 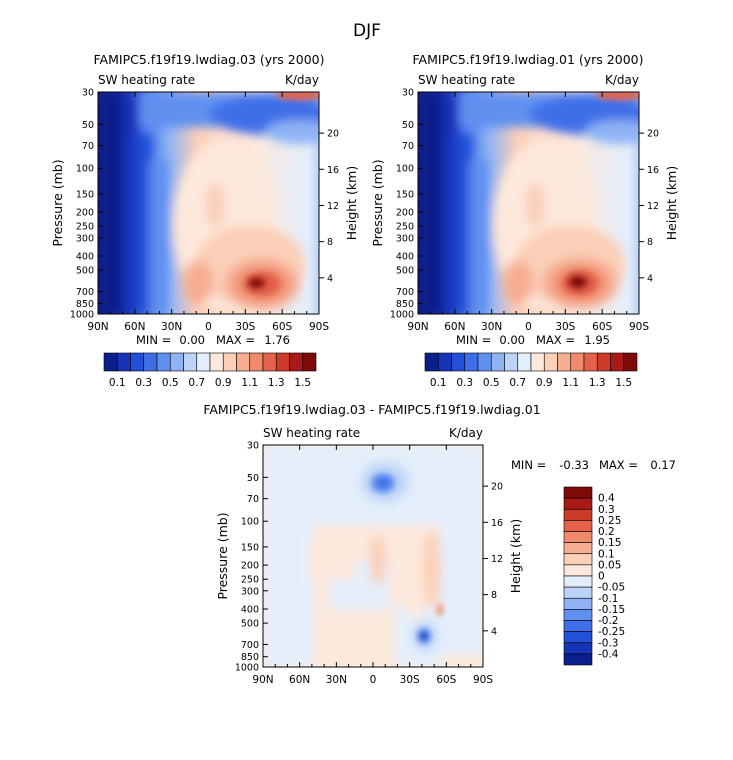 I want to click on colorbar-label: 0.15, so click(x=609, y=543).